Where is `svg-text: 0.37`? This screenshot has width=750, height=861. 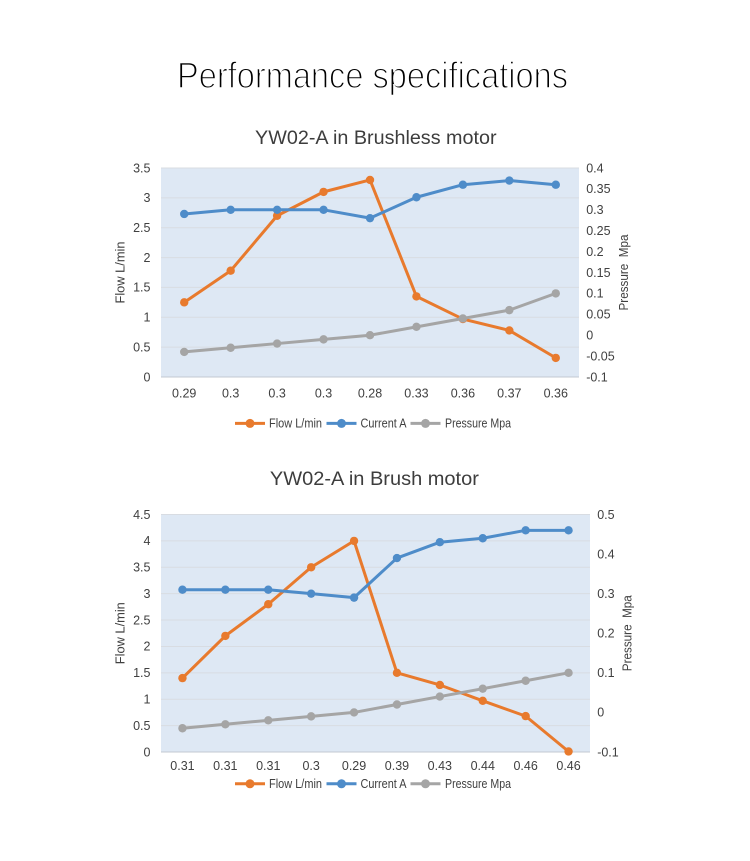 svg-text: 0.37 is located at coordinates (509, 394).